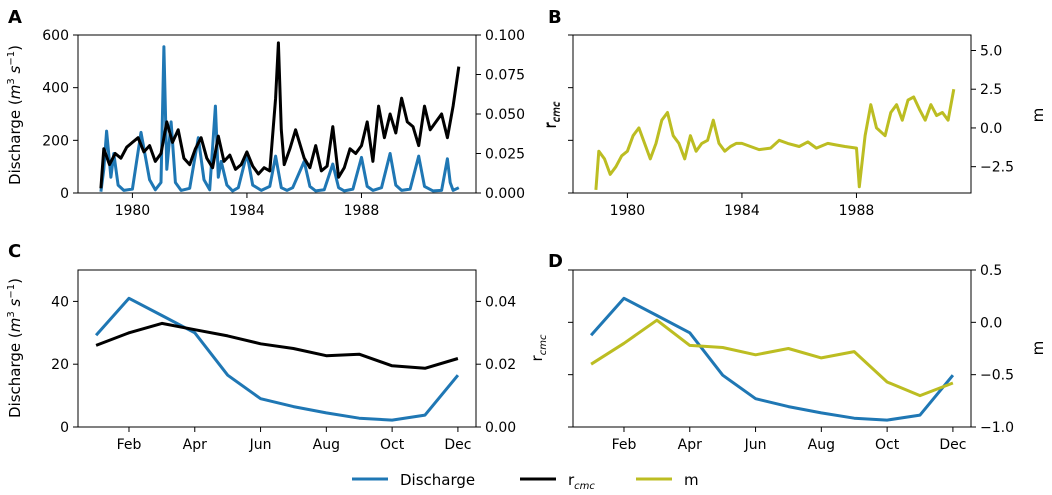 Image resolution: width=1052 pixels, height=495 pixels. Describe the element at coordinates (505, 194) in the screenshot. I see `panel-a-y-right-tick-label: 0.000` at that location.